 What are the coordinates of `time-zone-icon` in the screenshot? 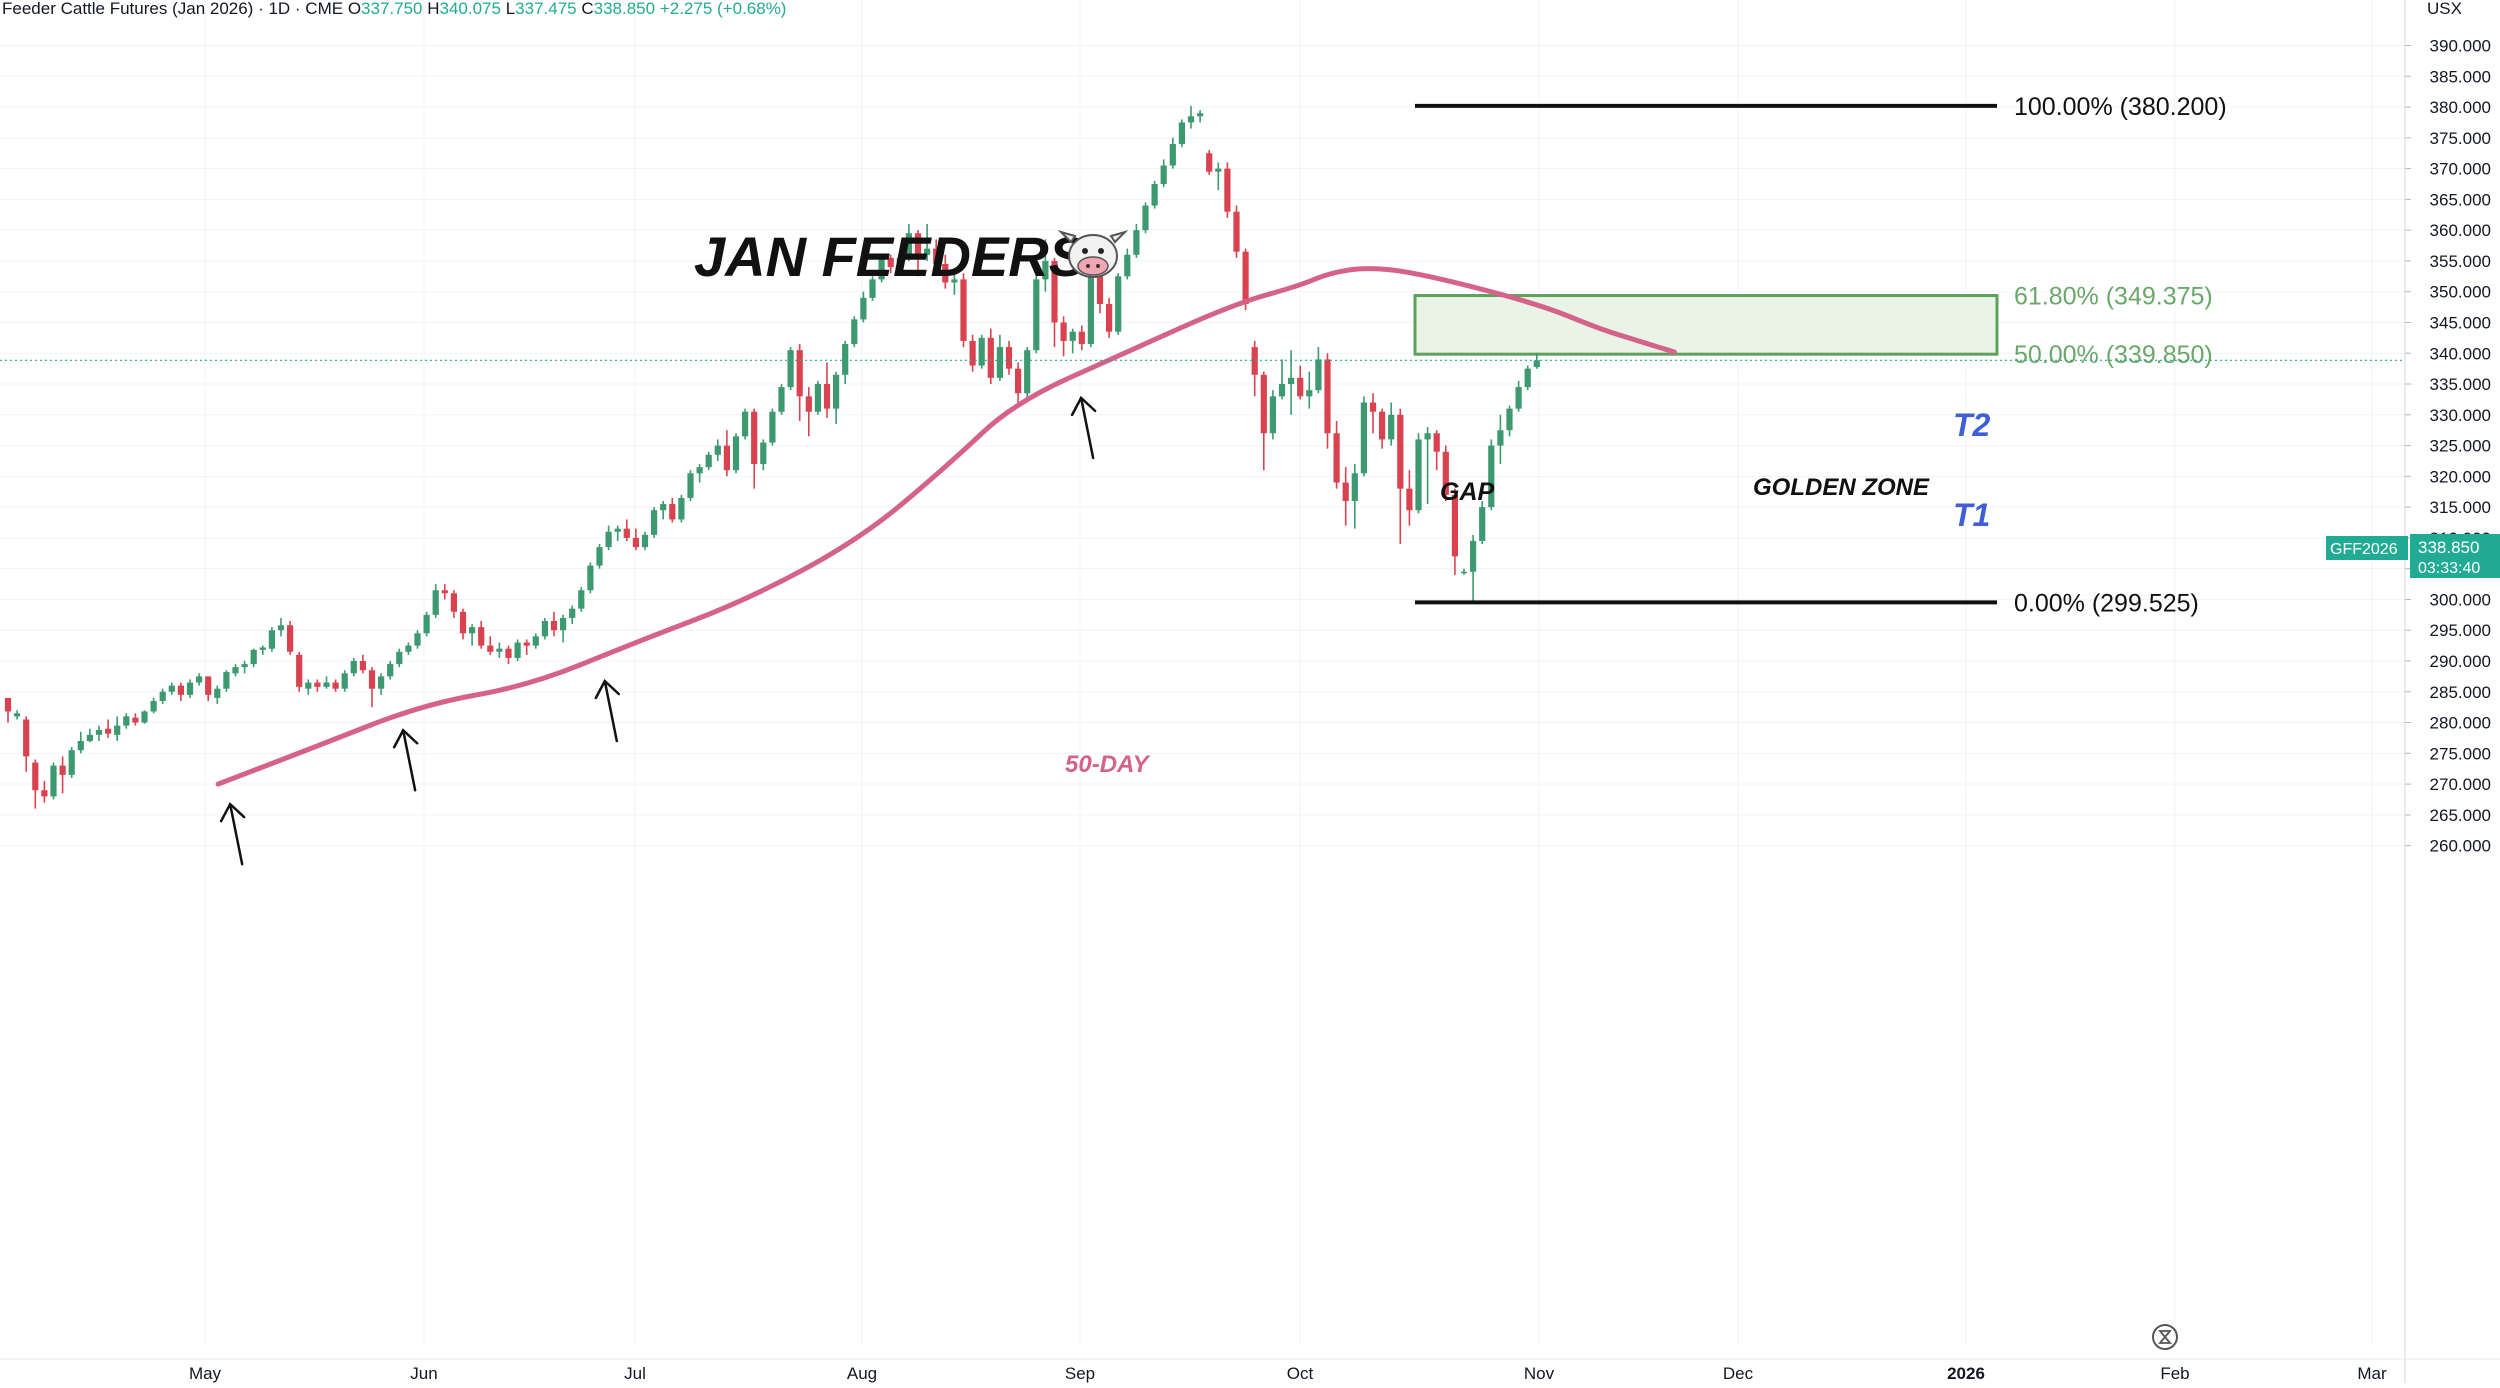 It's located at (2165, 1337).